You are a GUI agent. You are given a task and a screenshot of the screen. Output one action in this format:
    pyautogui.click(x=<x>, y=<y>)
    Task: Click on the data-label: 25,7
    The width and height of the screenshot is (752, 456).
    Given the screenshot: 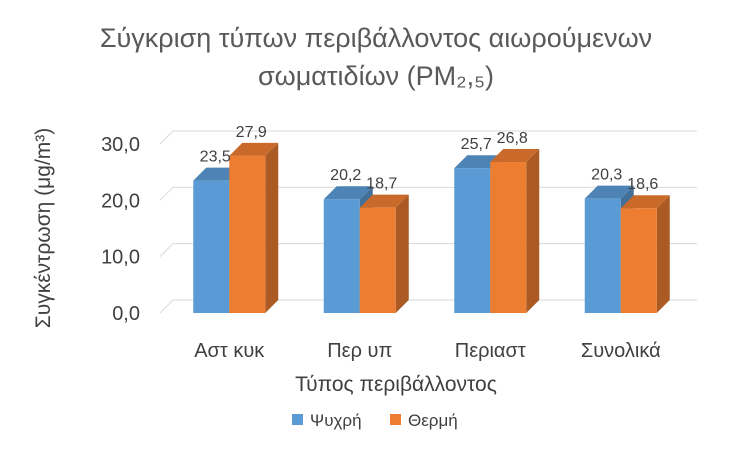 What is the action you would take?
    pyautogui.click(x=476, y=144)
    